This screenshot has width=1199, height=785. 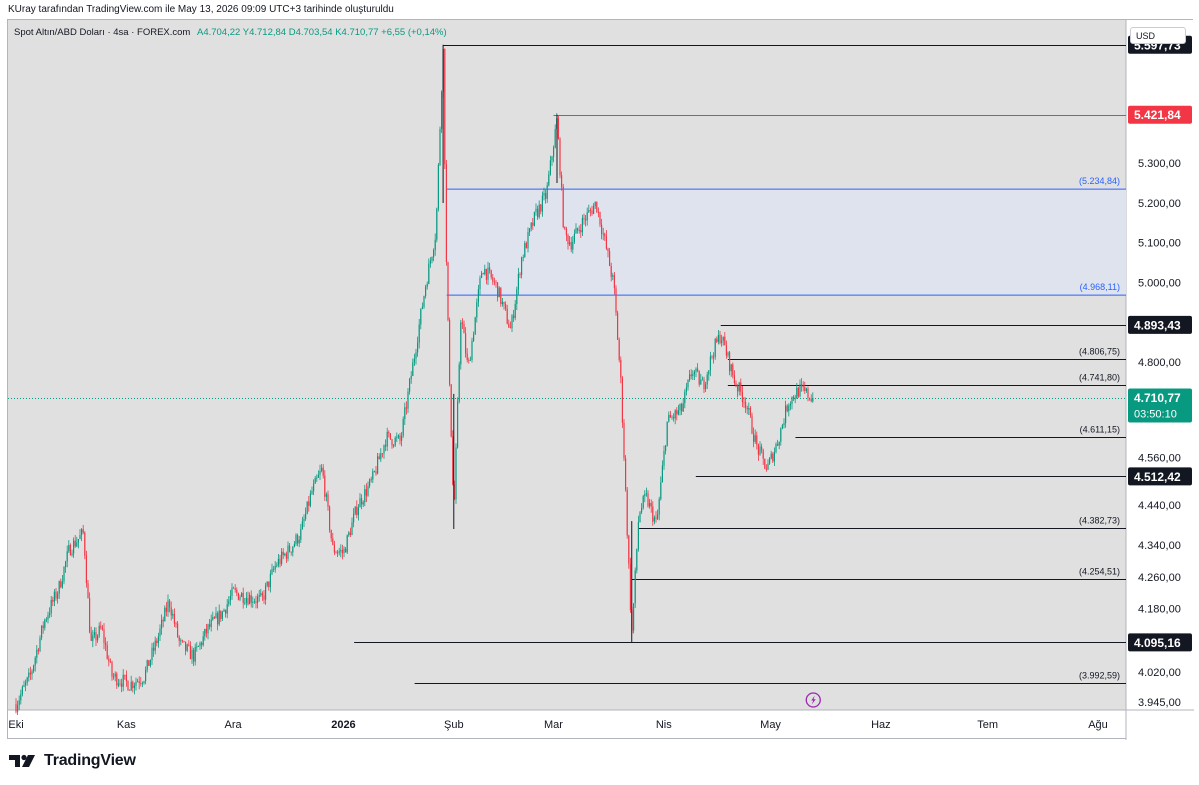 What do you see at coordinates (1159, 204) in the screenshot?
I see `y-tick-label-1: 5.200,00` at bounding box center [1159, 204].